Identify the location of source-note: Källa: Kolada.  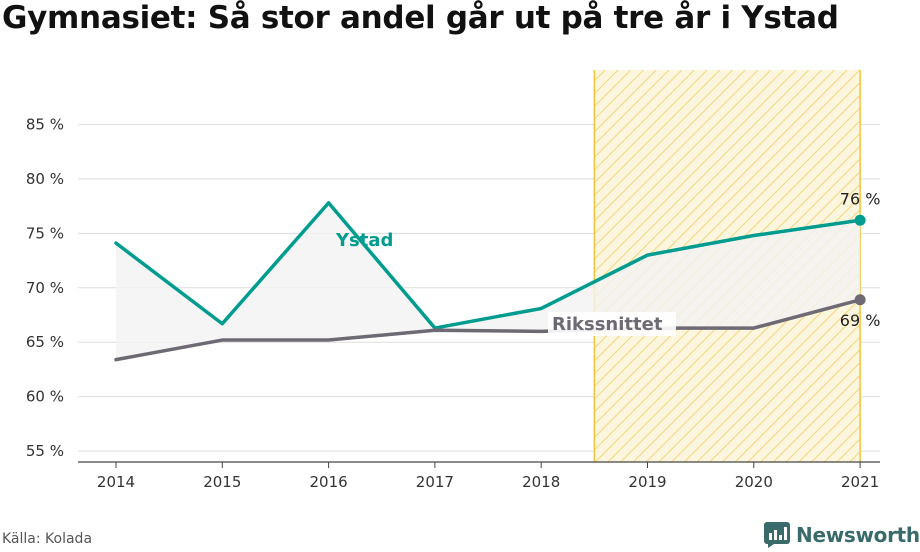
(47, 539).